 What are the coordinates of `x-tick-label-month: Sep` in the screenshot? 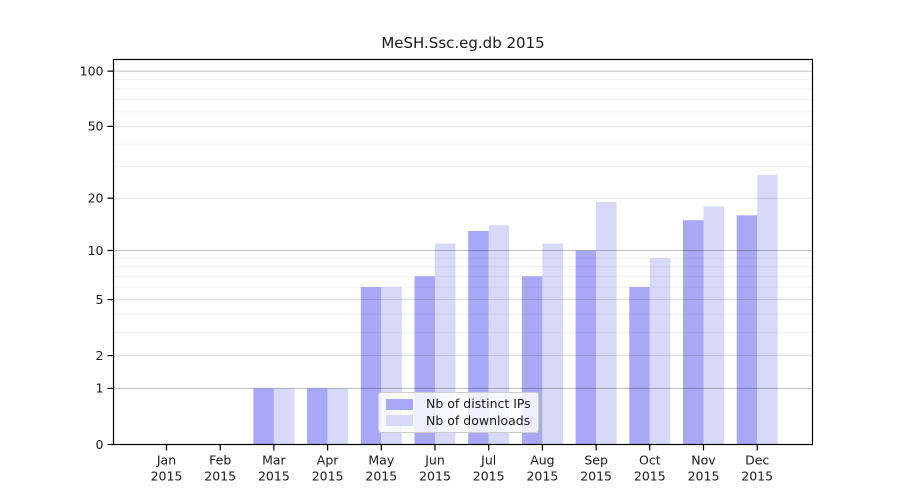 It's located at (596, 460).